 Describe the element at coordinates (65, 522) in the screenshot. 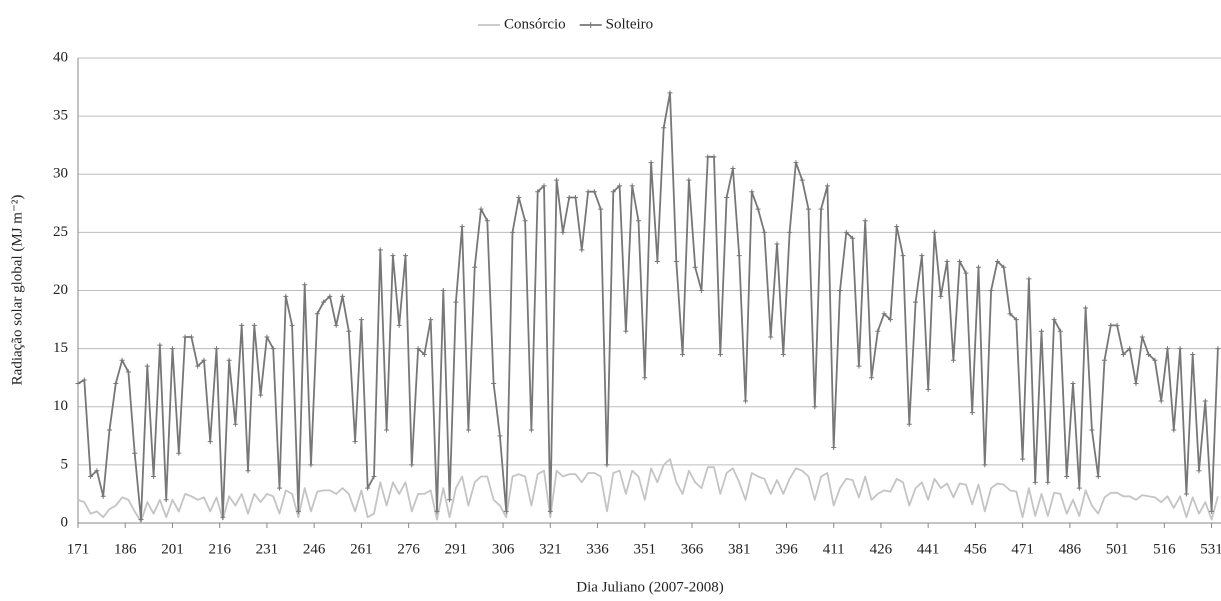

I see `y-tick-label: 0` at that location.